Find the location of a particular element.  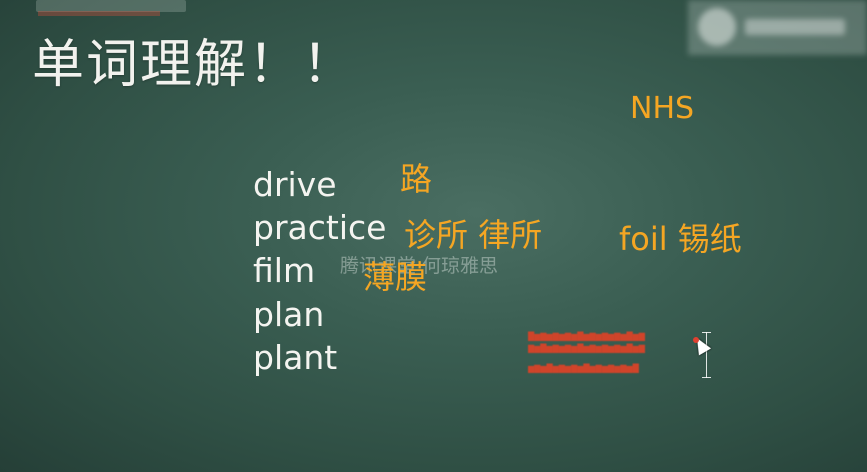

word-plant: plant is located at coordinates (295, 357).